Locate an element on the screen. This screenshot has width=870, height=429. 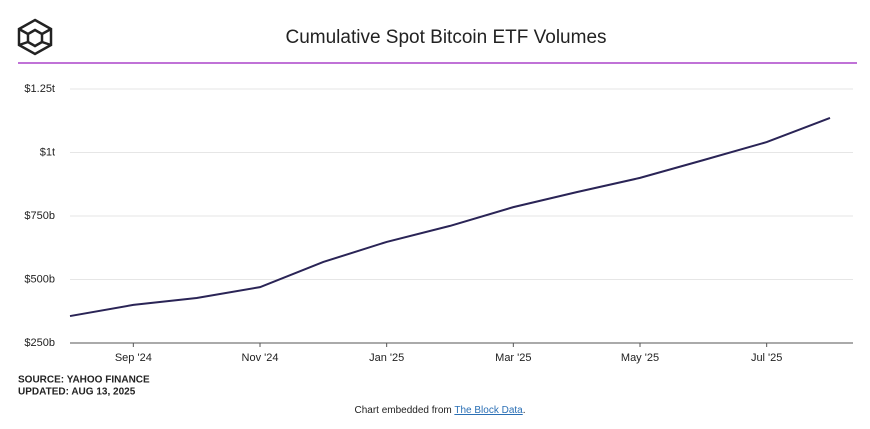
y-tick-label: $1.25t is located at coordinates (39, 89).